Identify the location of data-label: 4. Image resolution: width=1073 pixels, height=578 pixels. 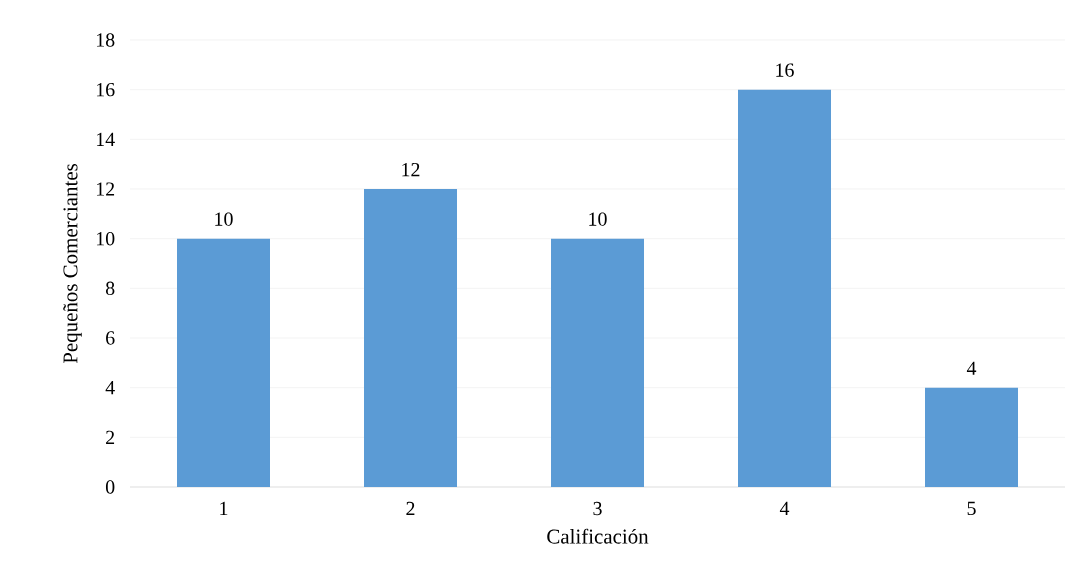
(971, 368).